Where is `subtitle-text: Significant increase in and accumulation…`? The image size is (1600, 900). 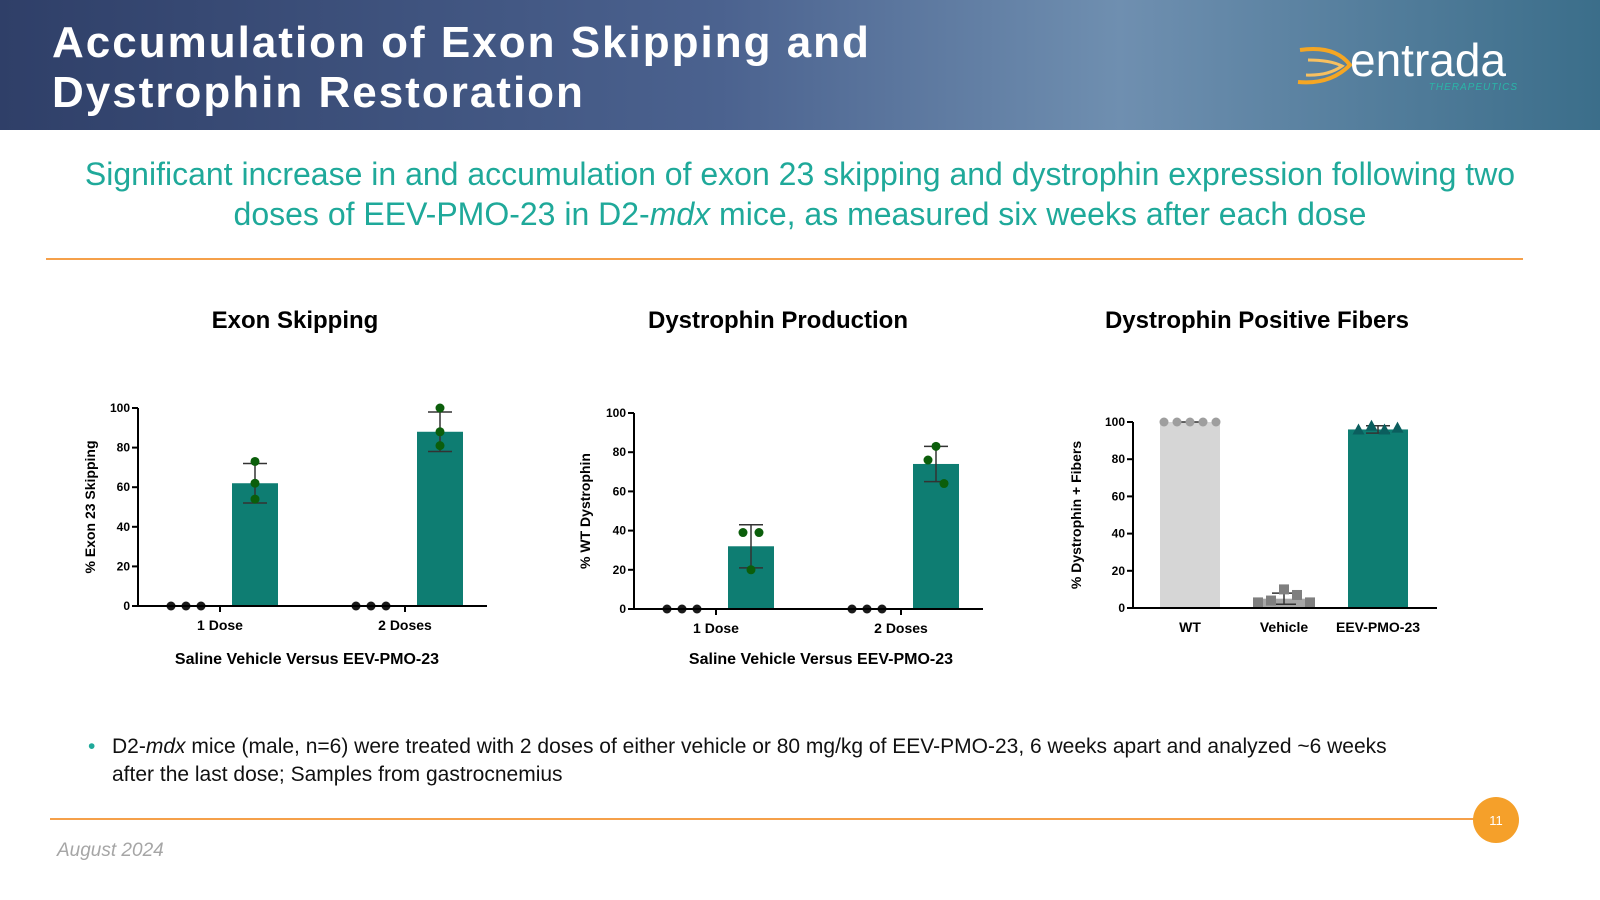
subtitle-text: Significant increase in and accumulation… is located at coordinates (800, 194).